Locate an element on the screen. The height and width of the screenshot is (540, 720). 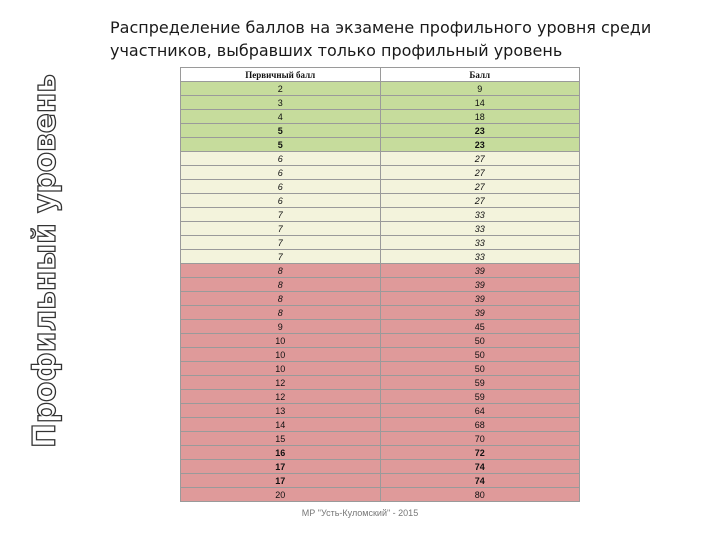
table-header-row: Первичный балл Балл is located at coordinates (380, 74).